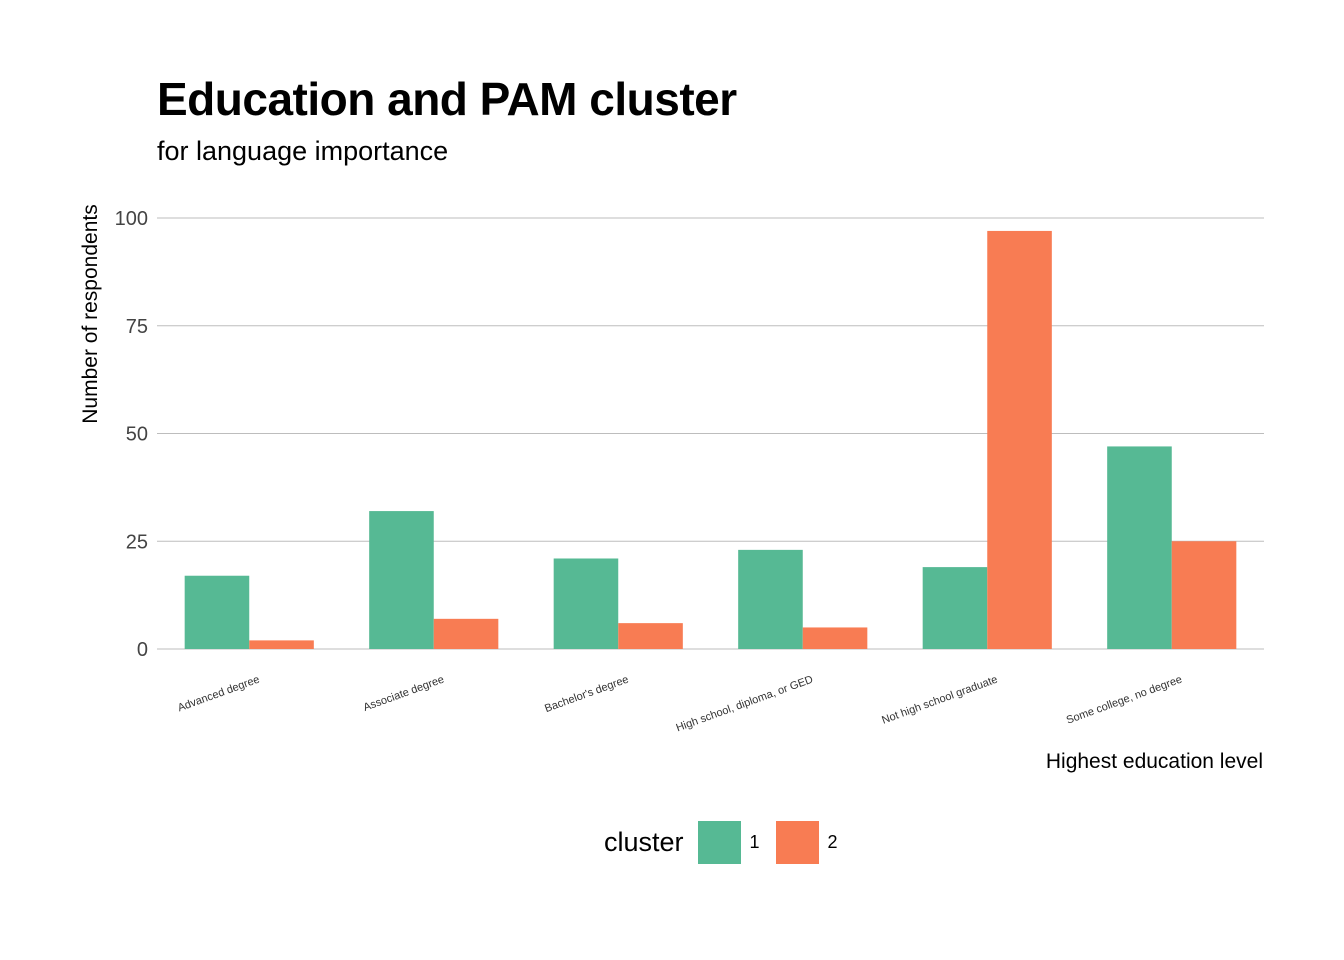 This screenshot has width=1344, height=960. I want to click on y-tick-labels: 0 25 50 75 100, so click(131, 434).